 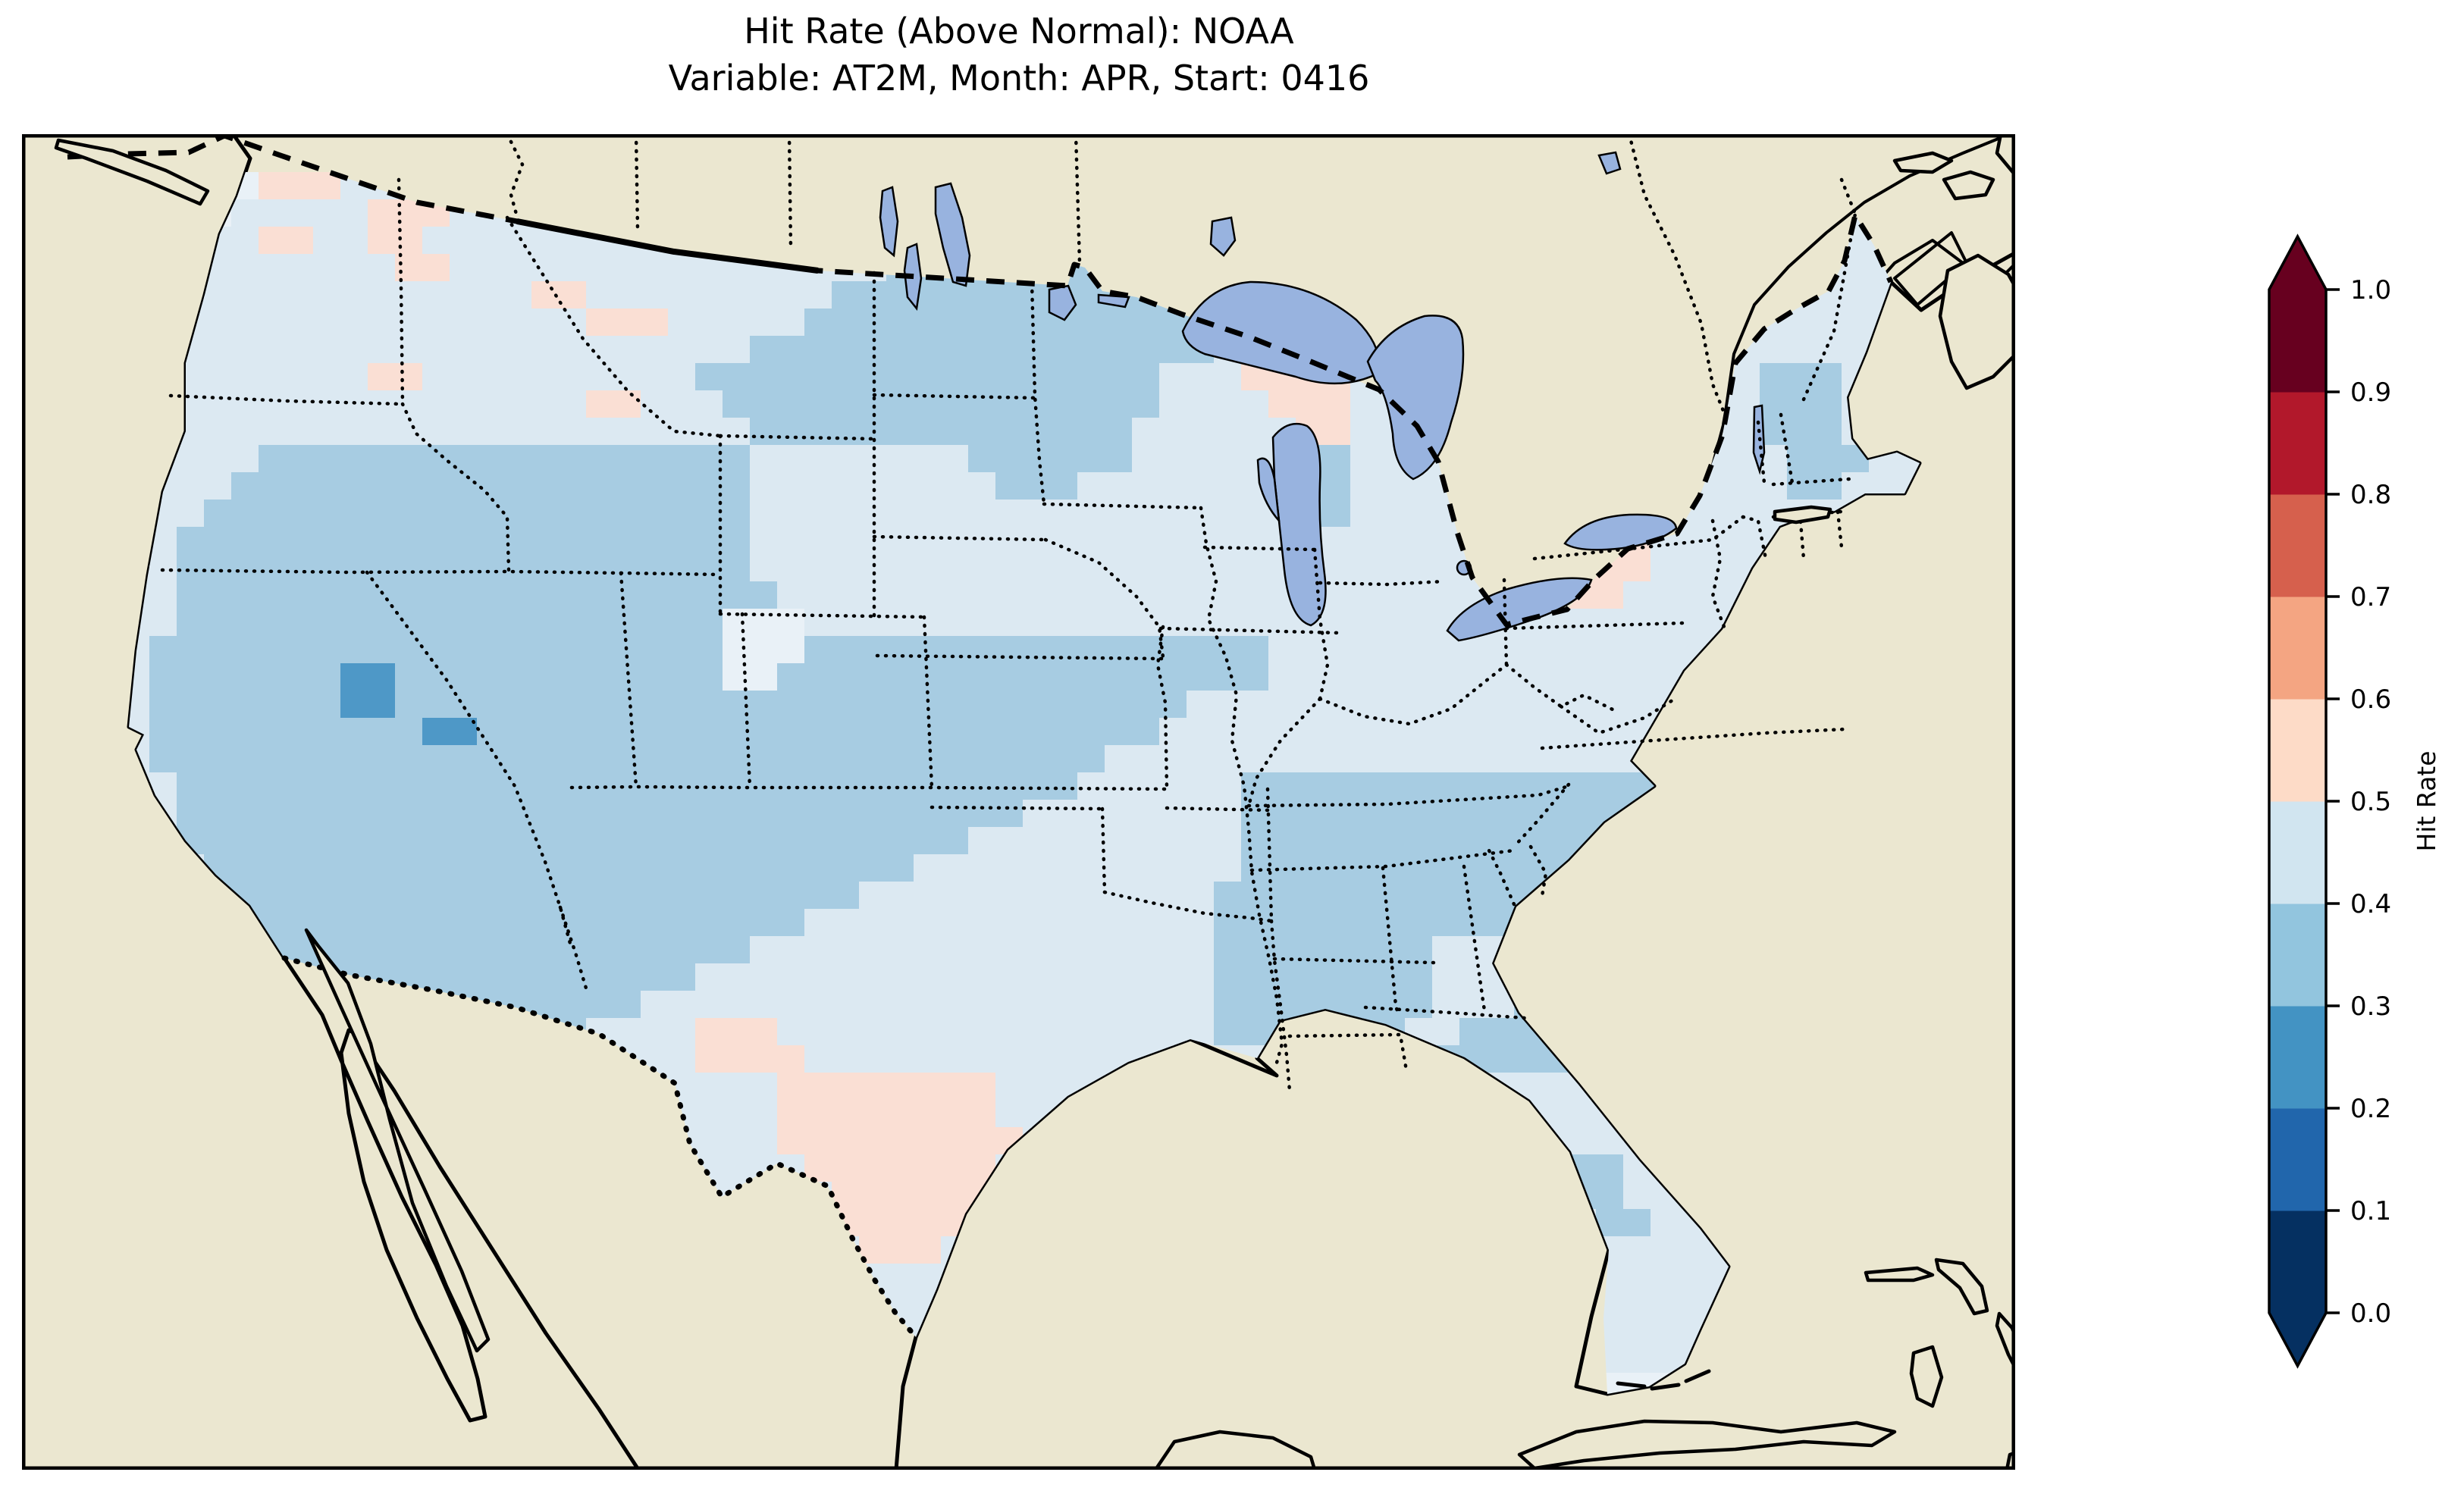 What do you see at coordinates (132, 172) in the screenshot?
I see `vancouver-island` at bounding box center [132, 172].